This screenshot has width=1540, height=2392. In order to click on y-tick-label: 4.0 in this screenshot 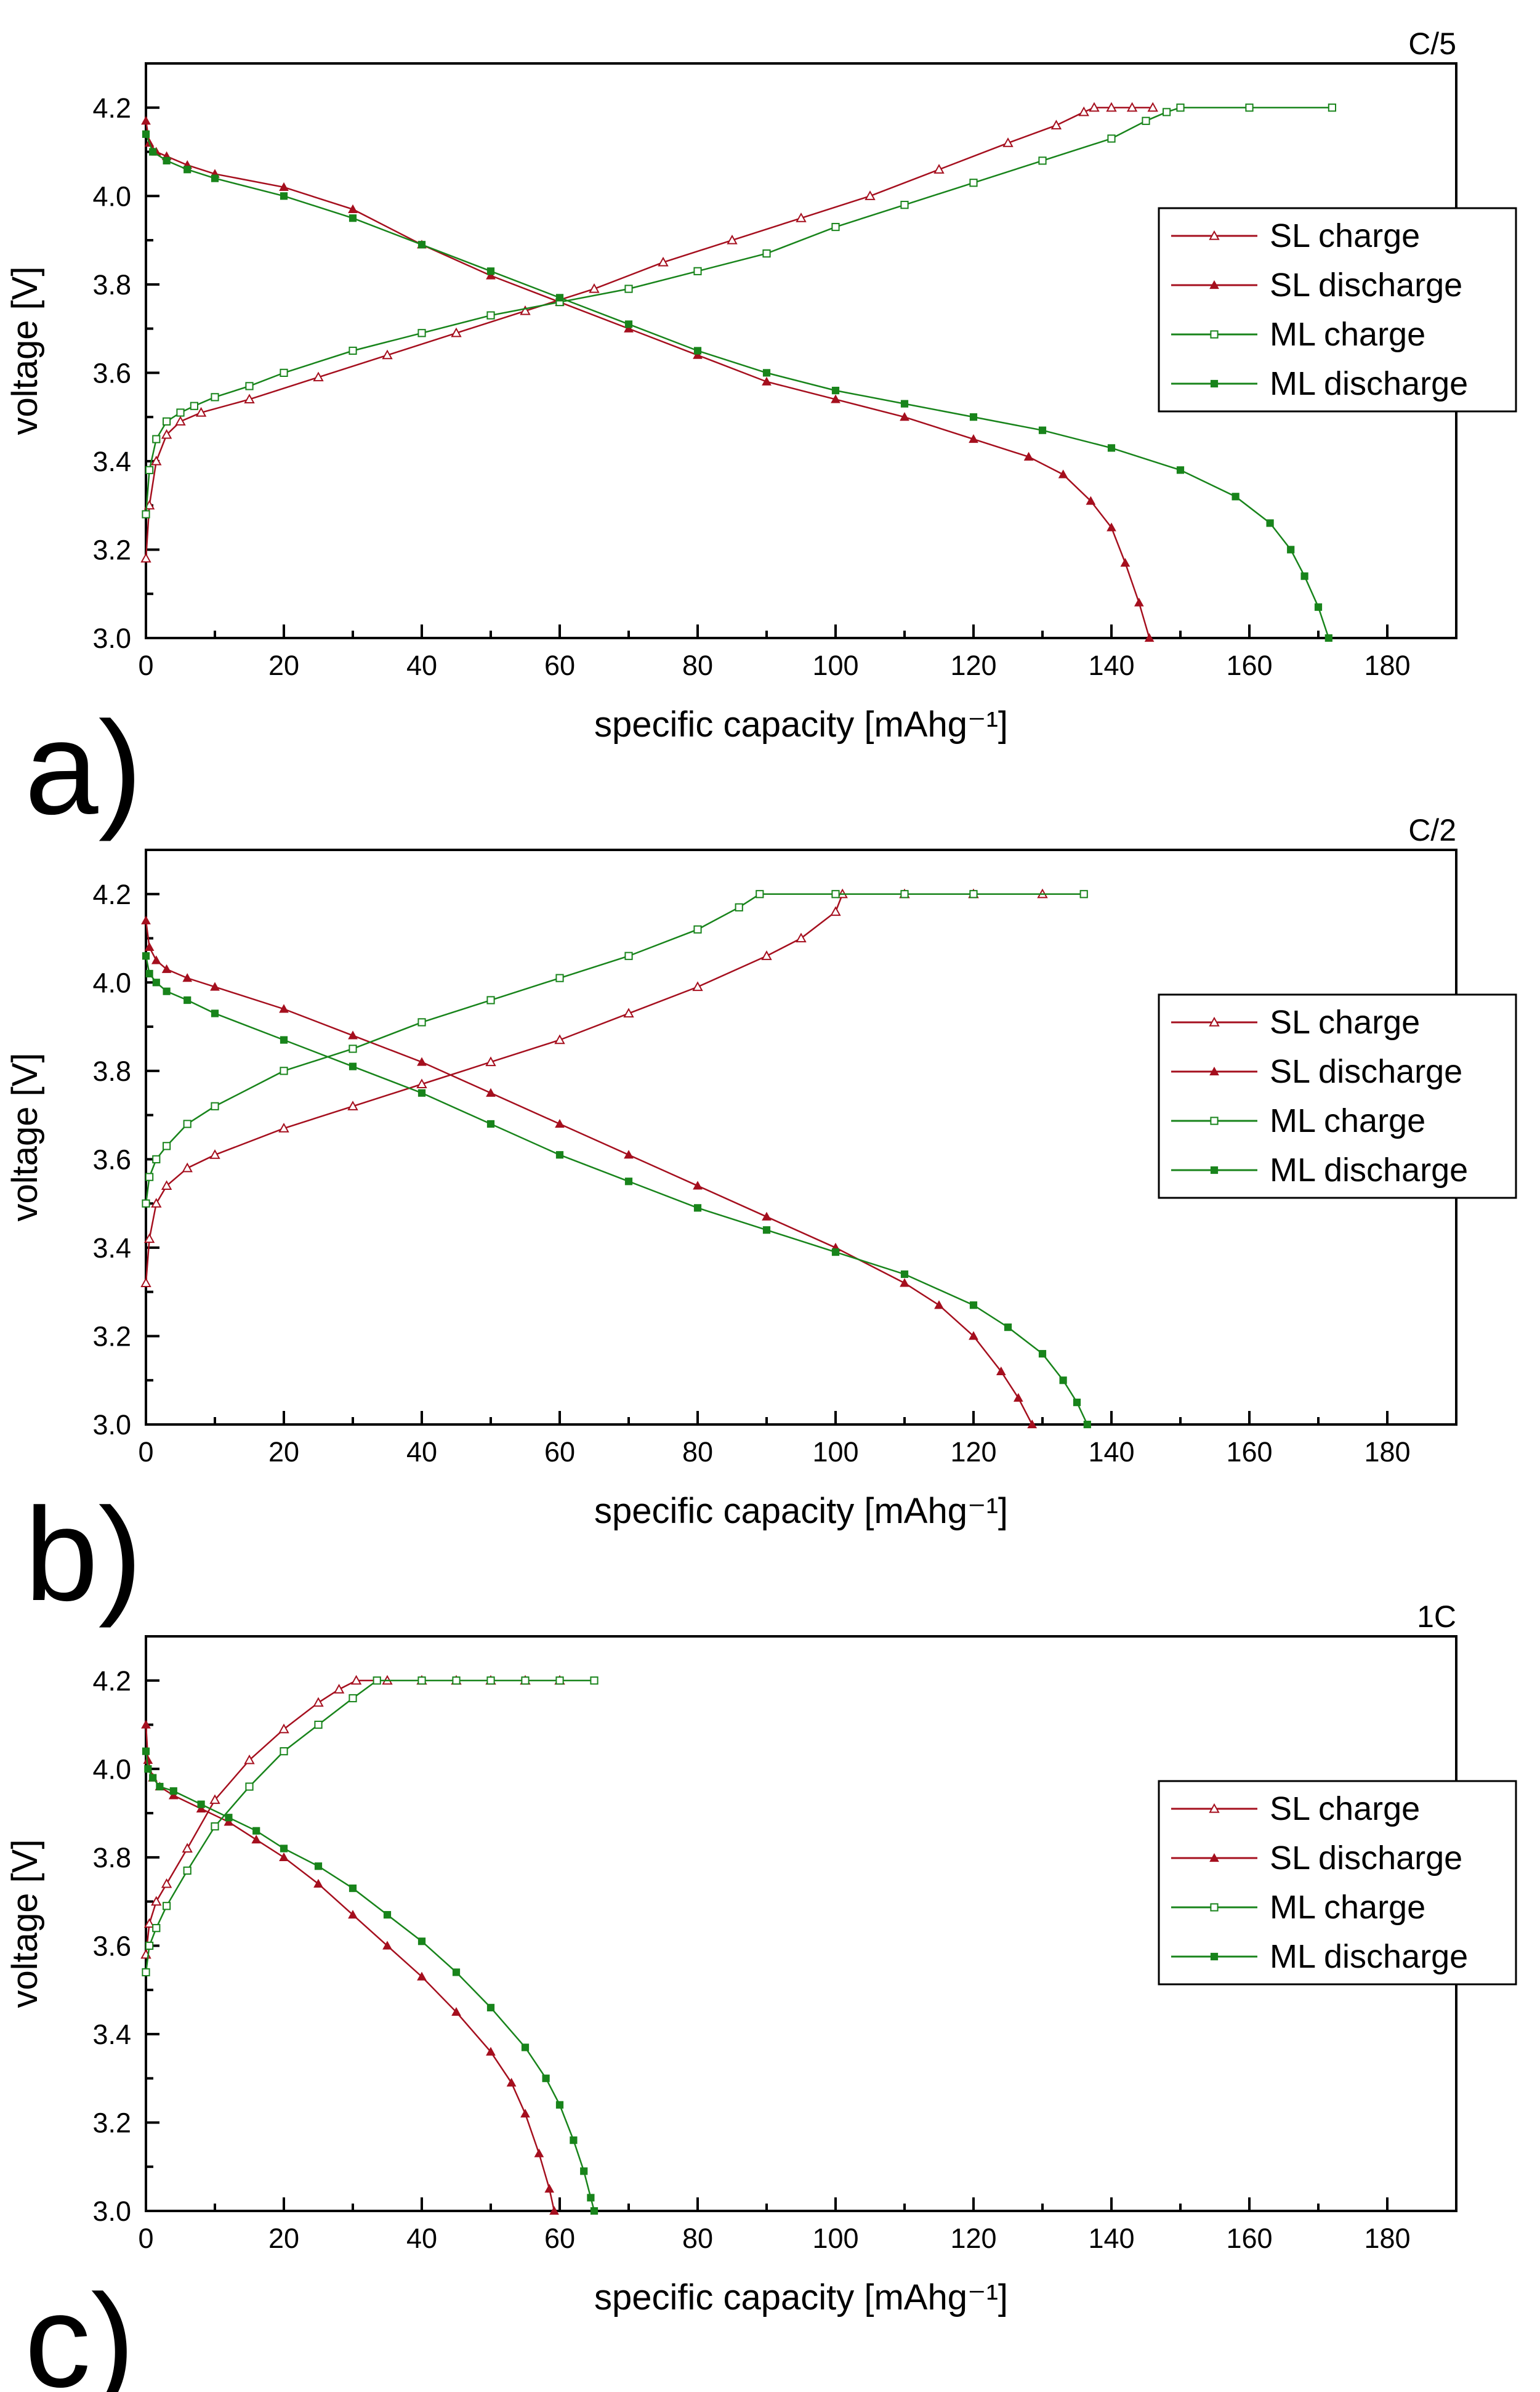, I will do `click(111, 982)`.